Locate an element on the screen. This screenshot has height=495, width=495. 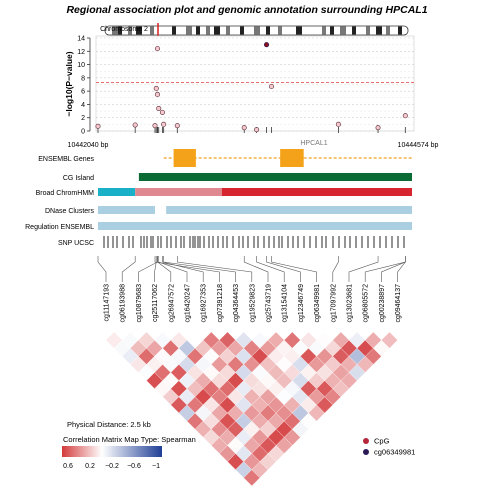
highlighted-cpg-point is located at coordinates (266, 45).